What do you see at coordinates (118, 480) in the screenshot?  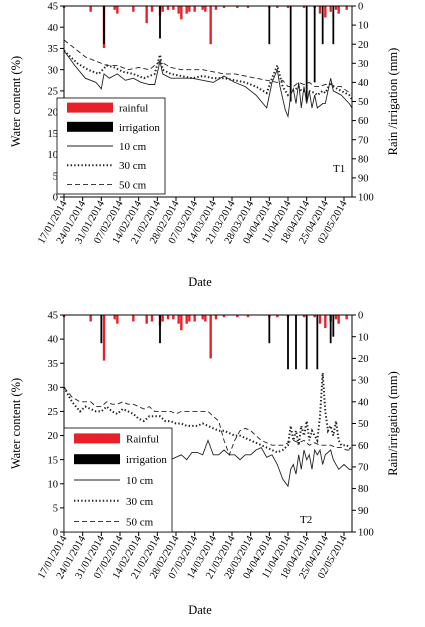 I see `legend: Rainful irrigation 10 cm 30 cm 50 cm` at bounding box center [118, 480].